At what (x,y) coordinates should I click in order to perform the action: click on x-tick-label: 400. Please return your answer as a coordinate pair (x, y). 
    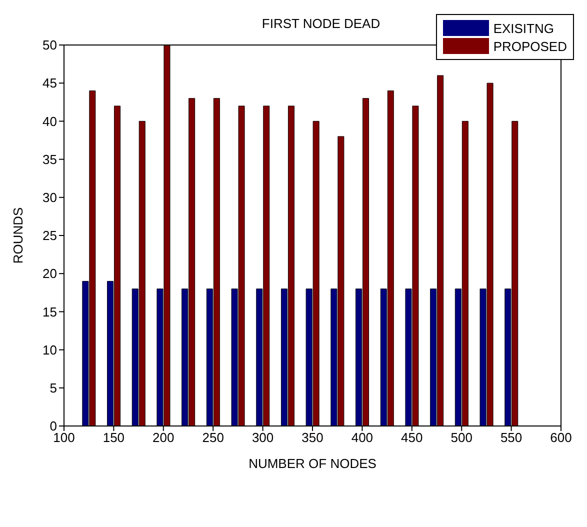
    Looking at the image, I should click on (362, 438).